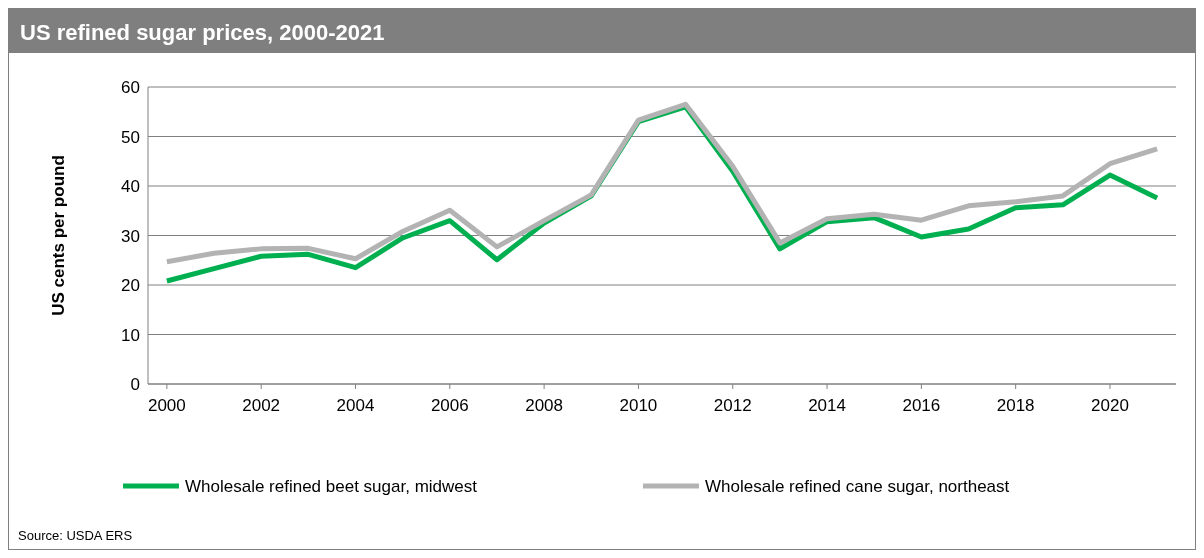 The width and height of the screenshot is (1204, 558). I want to click on chart-title: US refined sugar prices, 2000-2021, so click(202, 32).